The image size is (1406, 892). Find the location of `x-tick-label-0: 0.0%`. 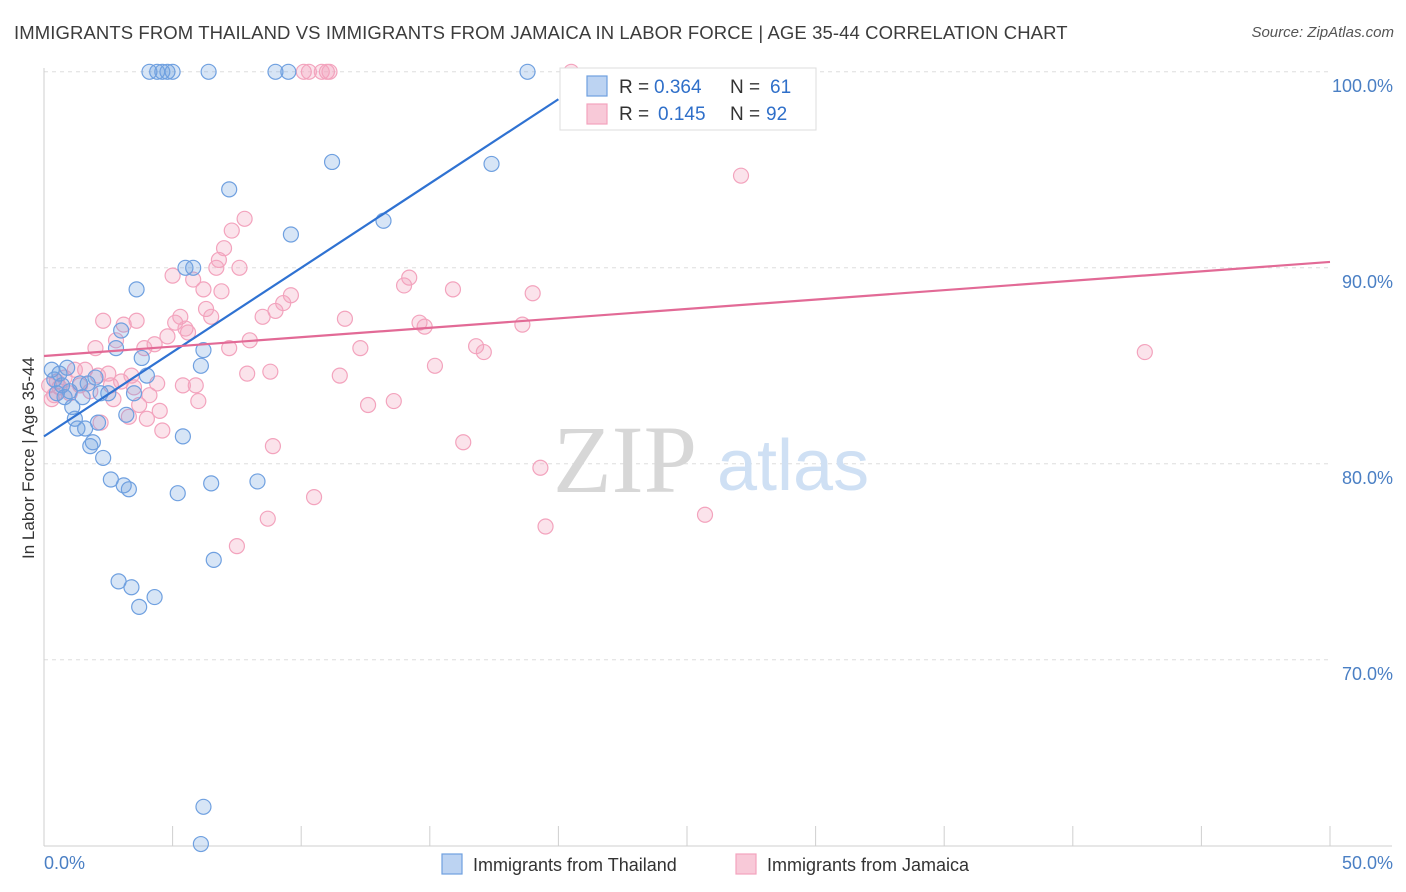

x-tick-label-0: 0.0% is located at coordinates (64, 863).